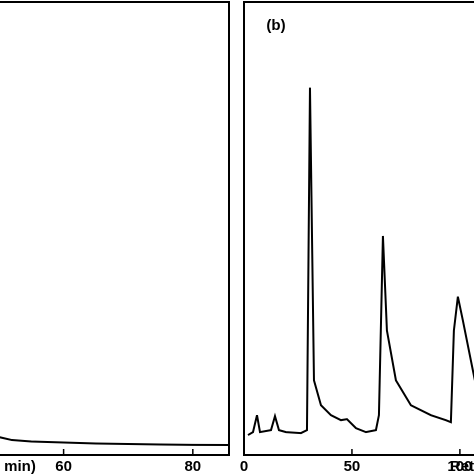 This screenshot has width=474, height=474. I want to click on x-tick-label: 80, so click(192, 466).